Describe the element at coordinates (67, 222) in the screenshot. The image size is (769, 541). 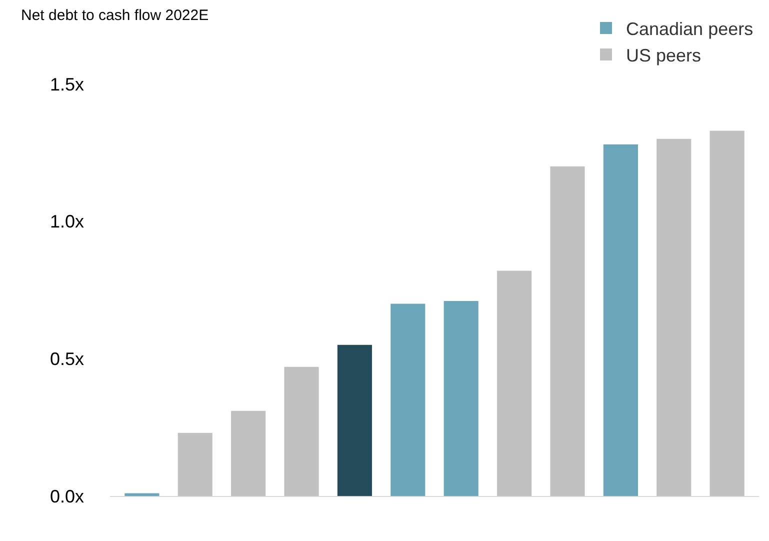
I see `y-tick-label: 1.0x` at that location.